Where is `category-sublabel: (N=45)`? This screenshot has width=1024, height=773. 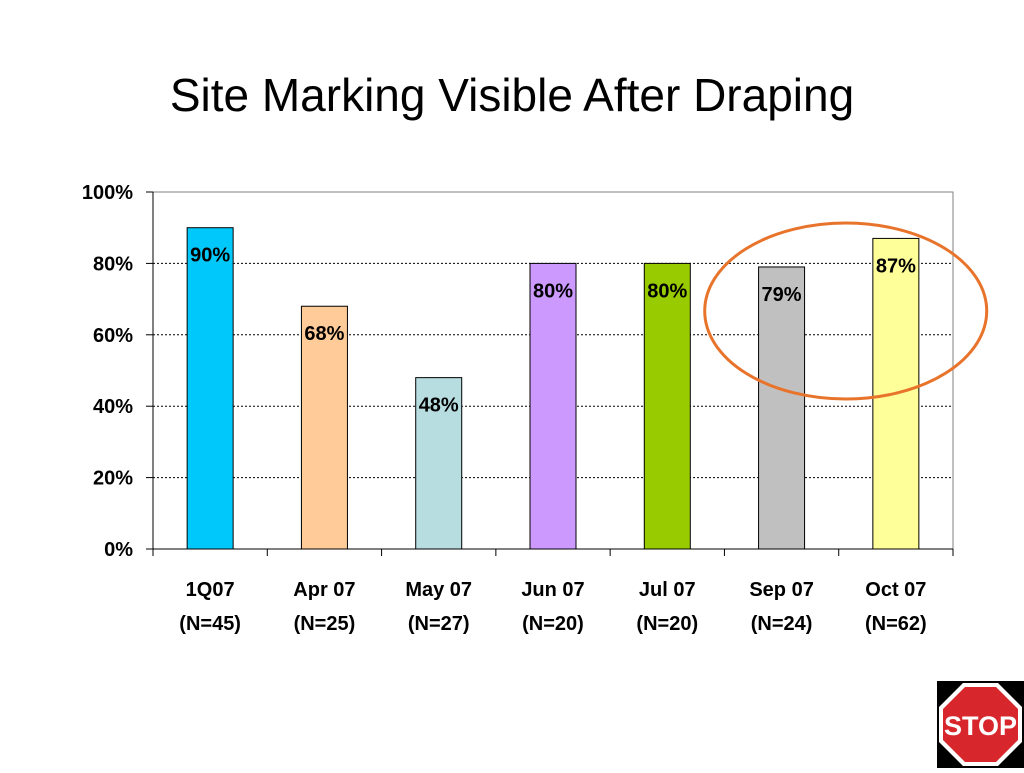
category-sublabel: (N=45) is located at coordinates (210, 624).